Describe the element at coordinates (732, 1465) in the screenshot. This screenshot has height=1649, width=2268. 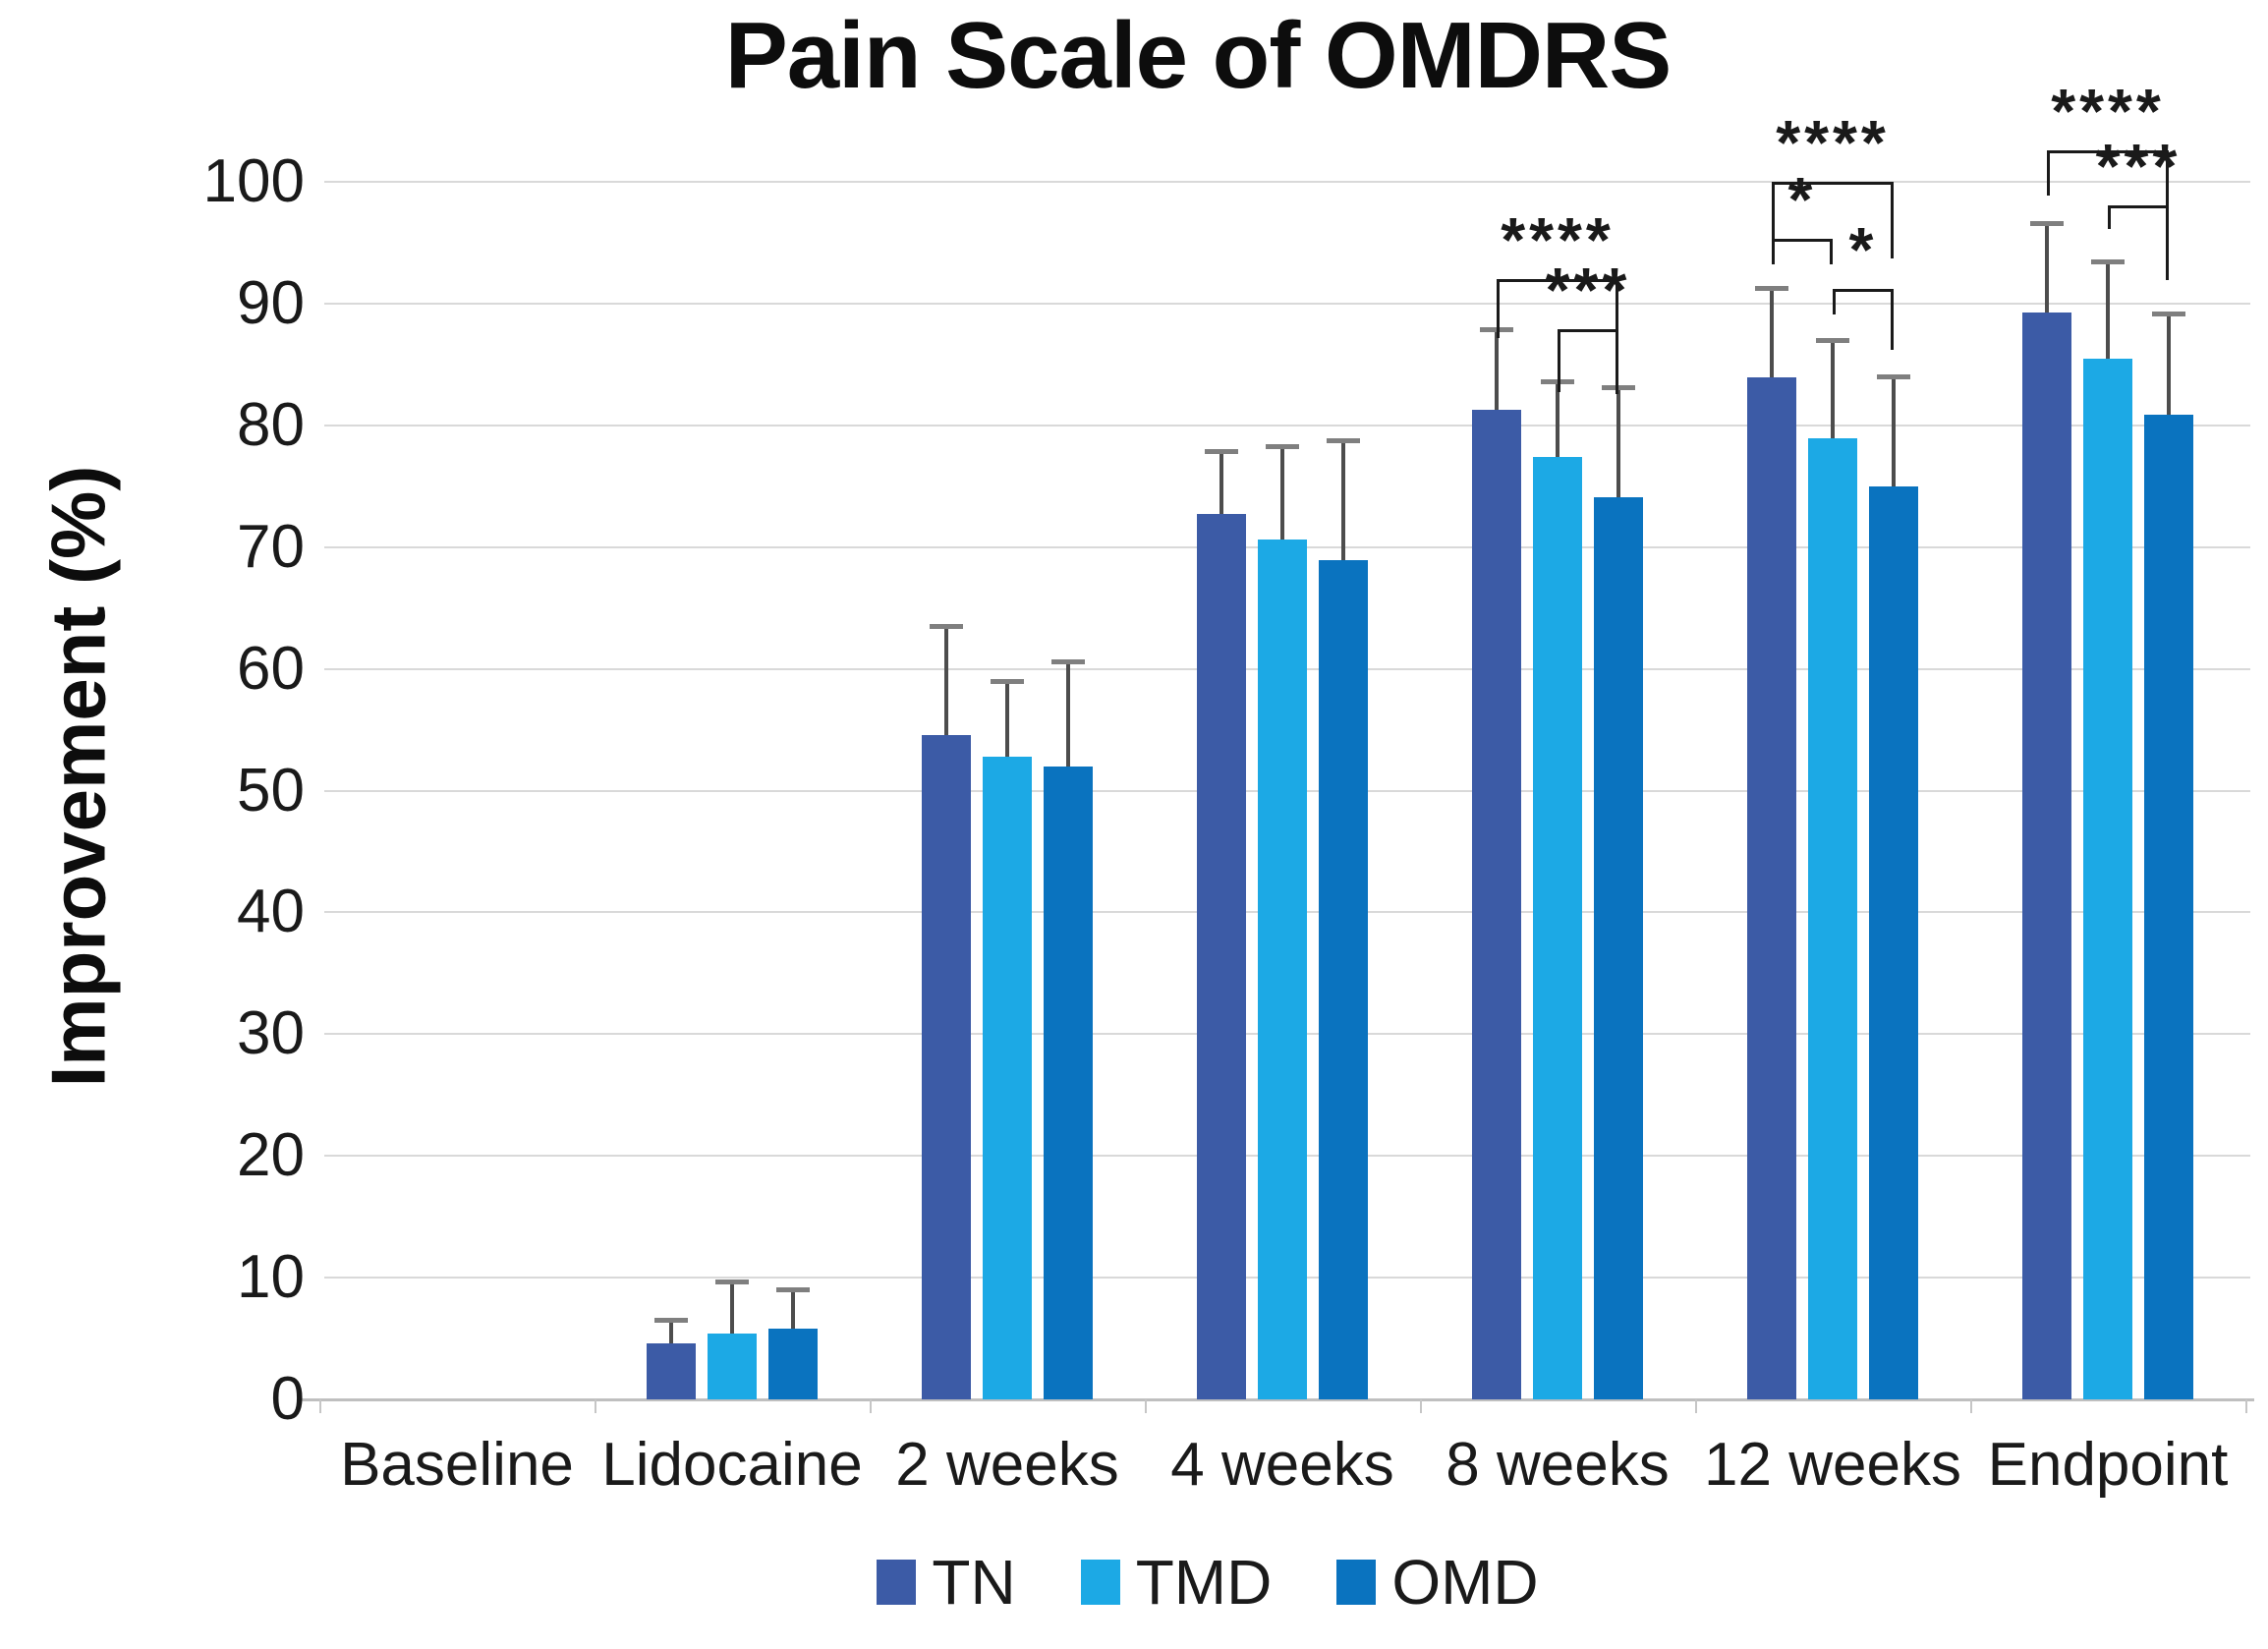
I see `x-axis-label-lidocaine: Lidocaine` at that location.